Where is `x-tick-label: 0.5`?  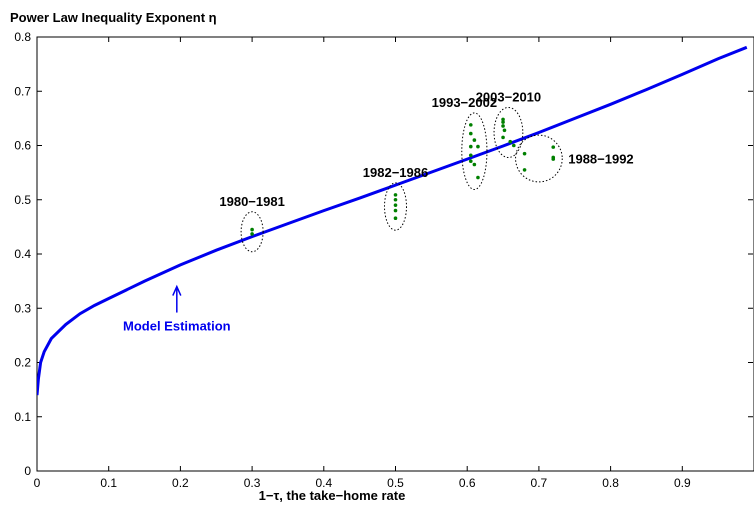 x-tick-label: 0.5 is located at coordinates (395, 483).